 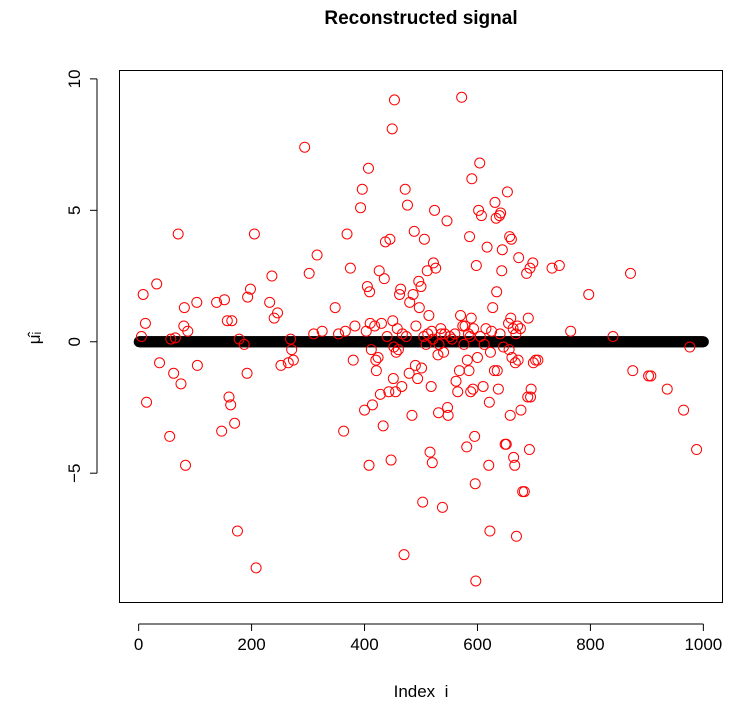 What do you see at coordinates (477, 644) in the screenshot?
I see `x-tick-label: 600` at bounding box center [477, 644].